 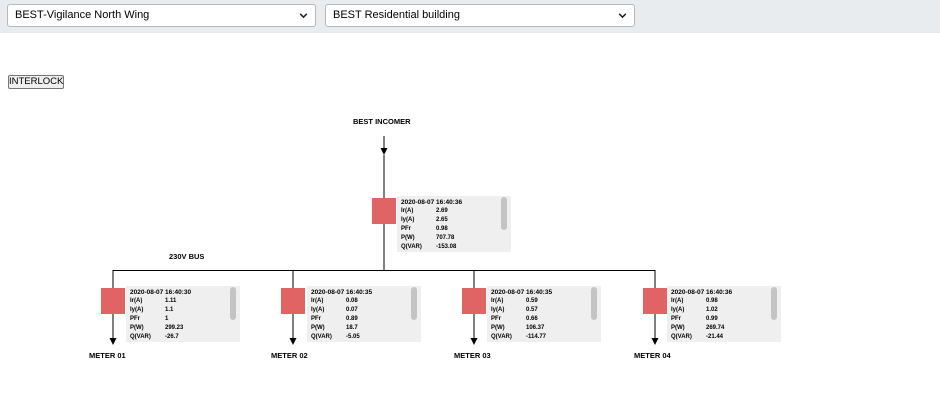 I want to click on building-select: BEST Residential building, so click(x=480, y=15).